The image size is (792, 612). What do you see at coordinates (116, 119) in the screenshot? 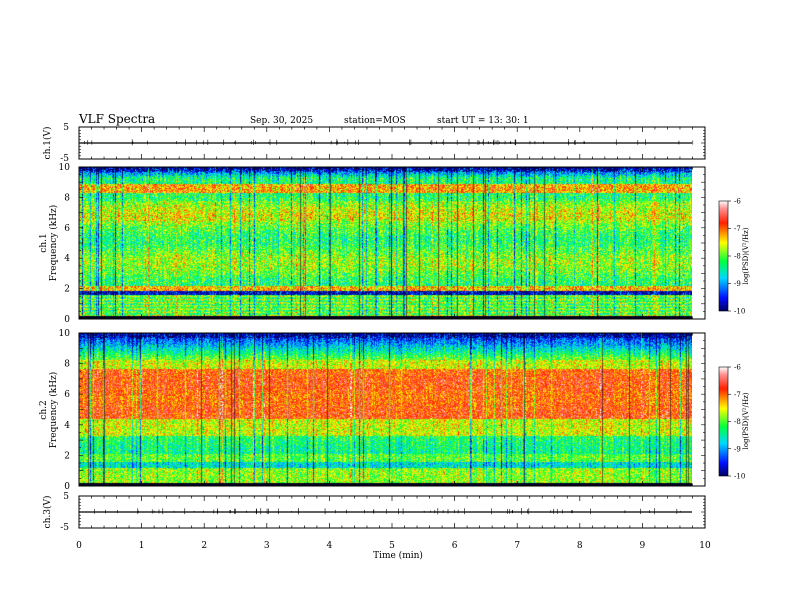
I see `figure-title: VLF Spectra` at bounding box center [116, 119].